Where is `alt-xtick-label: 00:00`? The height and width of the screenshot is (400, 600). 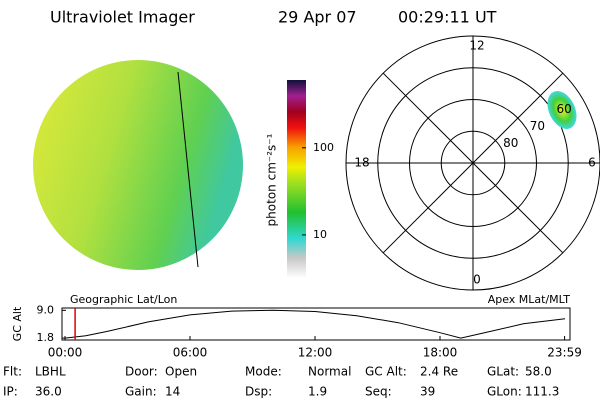 alt-xtick-label: 00:00 is located at coordinates (65, 353).